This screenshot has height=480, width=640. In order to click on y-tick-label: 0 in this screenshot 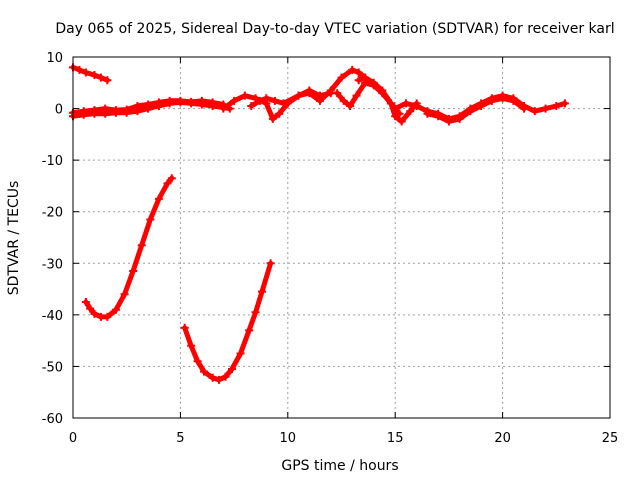, I will do `click(59, 110)`.